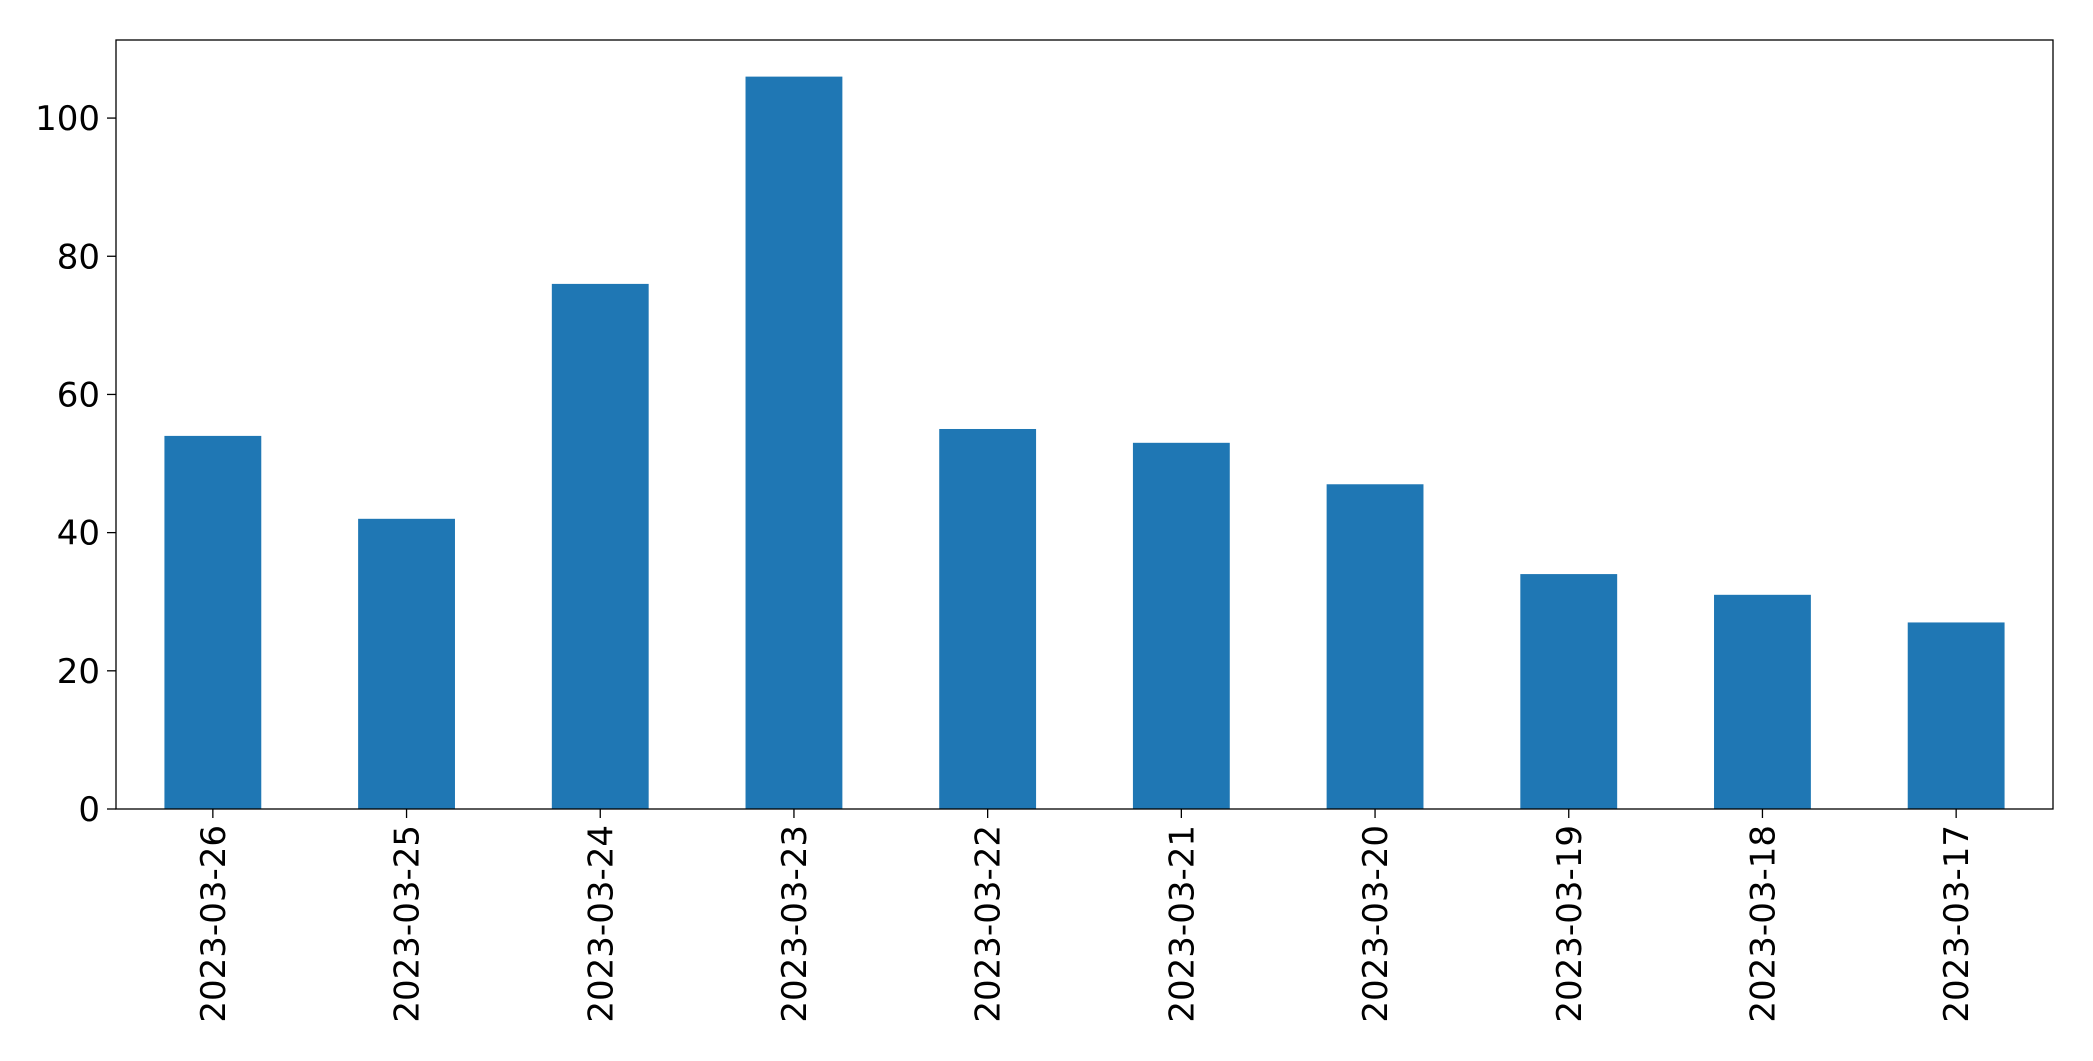 This screenshot has width=2093, height=1061. Describe the element at coordinates (989, 924) in the screenshot. I see `x-tick-label: 2023-03-22` at that location.